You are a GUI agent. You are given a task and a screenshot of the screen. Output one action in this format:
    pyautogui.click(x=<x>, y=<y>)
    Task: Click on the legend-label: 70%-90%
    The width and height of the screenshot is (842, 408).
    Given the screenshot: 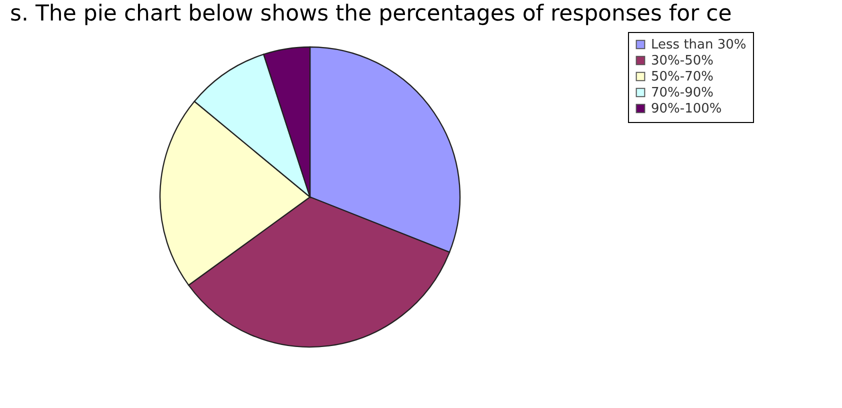 What is the action you would take?
    pyautogui.click(x=682, y=93)
    